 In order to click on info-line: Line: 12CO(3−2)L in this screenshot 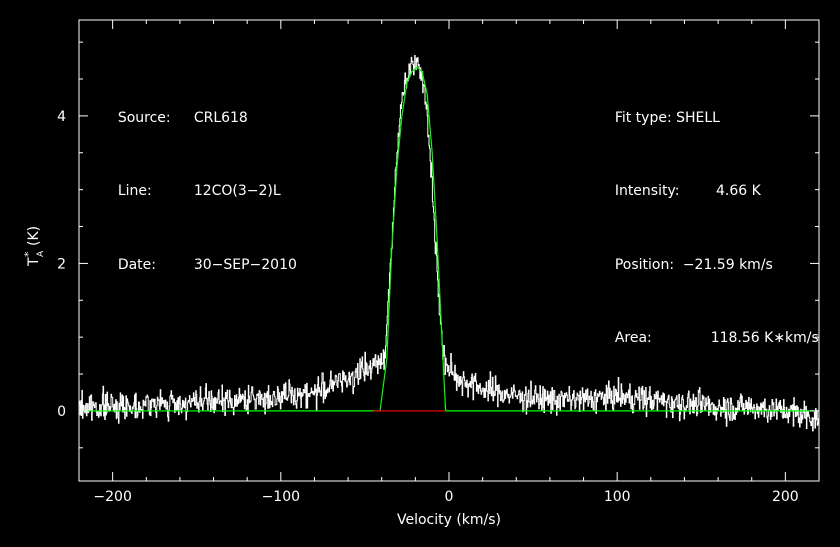, I will do `click(198, 177)`.